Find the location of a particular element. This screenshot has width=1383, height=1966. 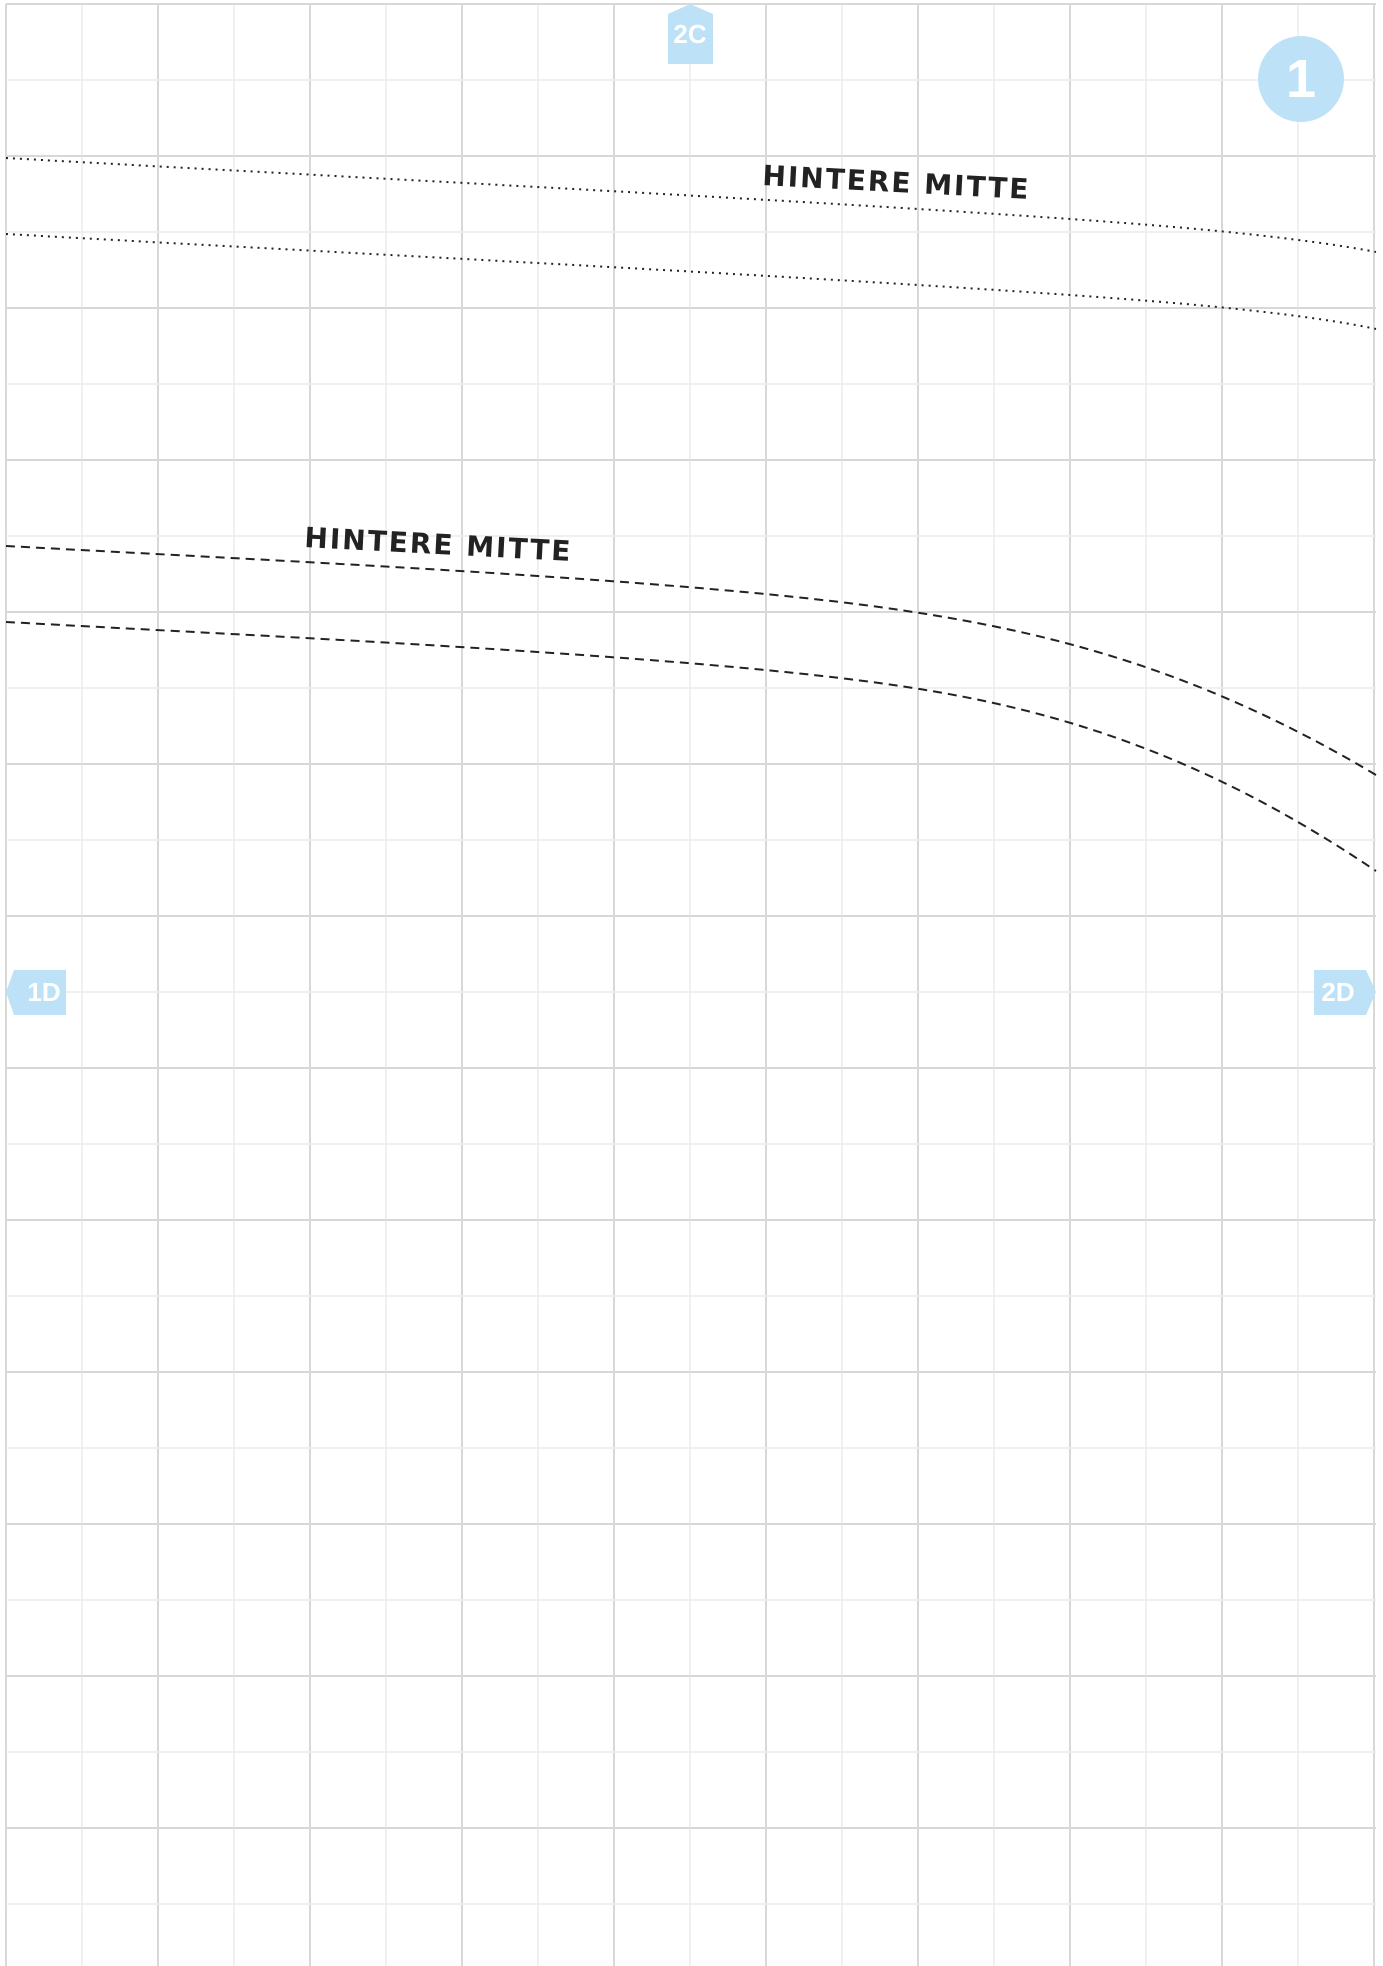

center-back-label-upper: HINTERE MITTE is located at coordinates (897, 182).